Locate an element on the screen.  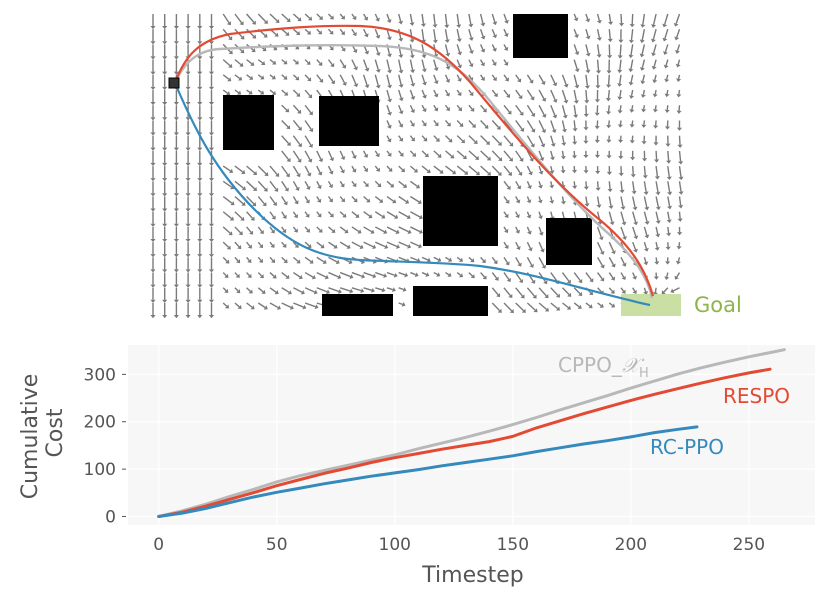
series-label-cppo-sub: H is located at coordinates (644, 373).